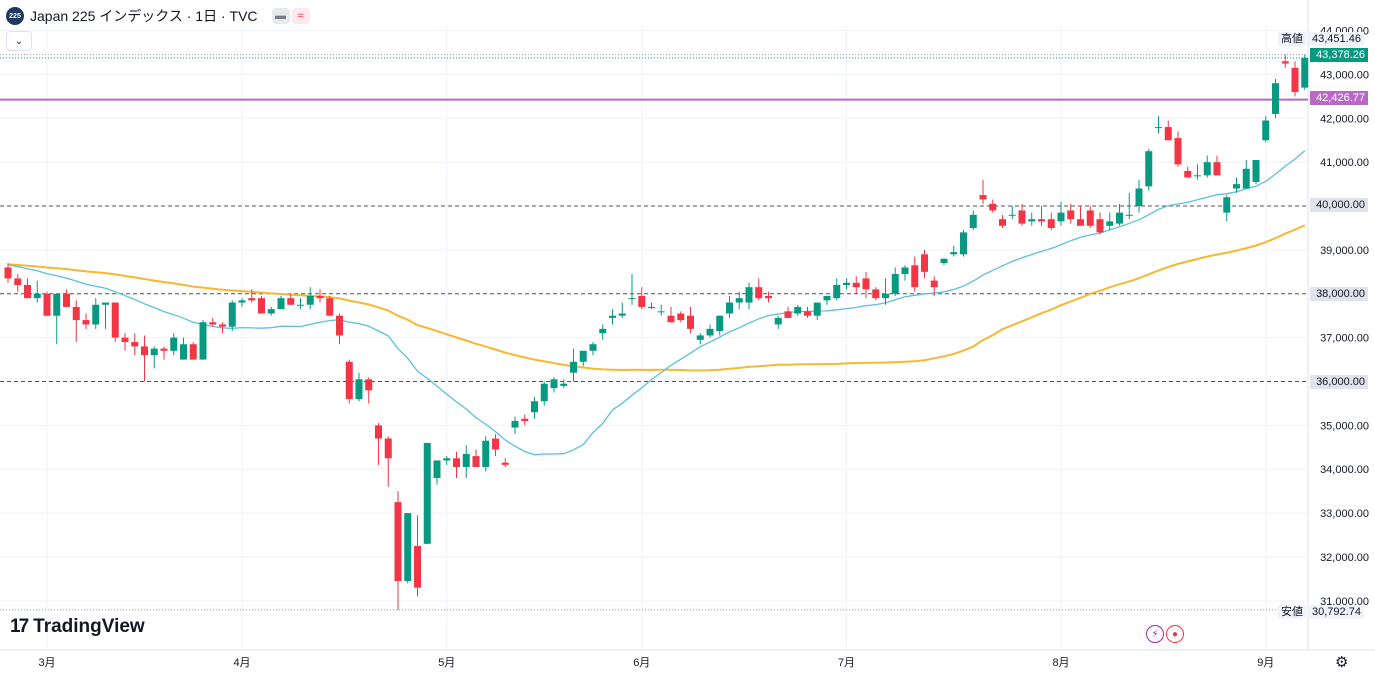  Describe the element at coordinates (241, 663) in the screenshot. I see `x-tick-label: 4月` at that location.